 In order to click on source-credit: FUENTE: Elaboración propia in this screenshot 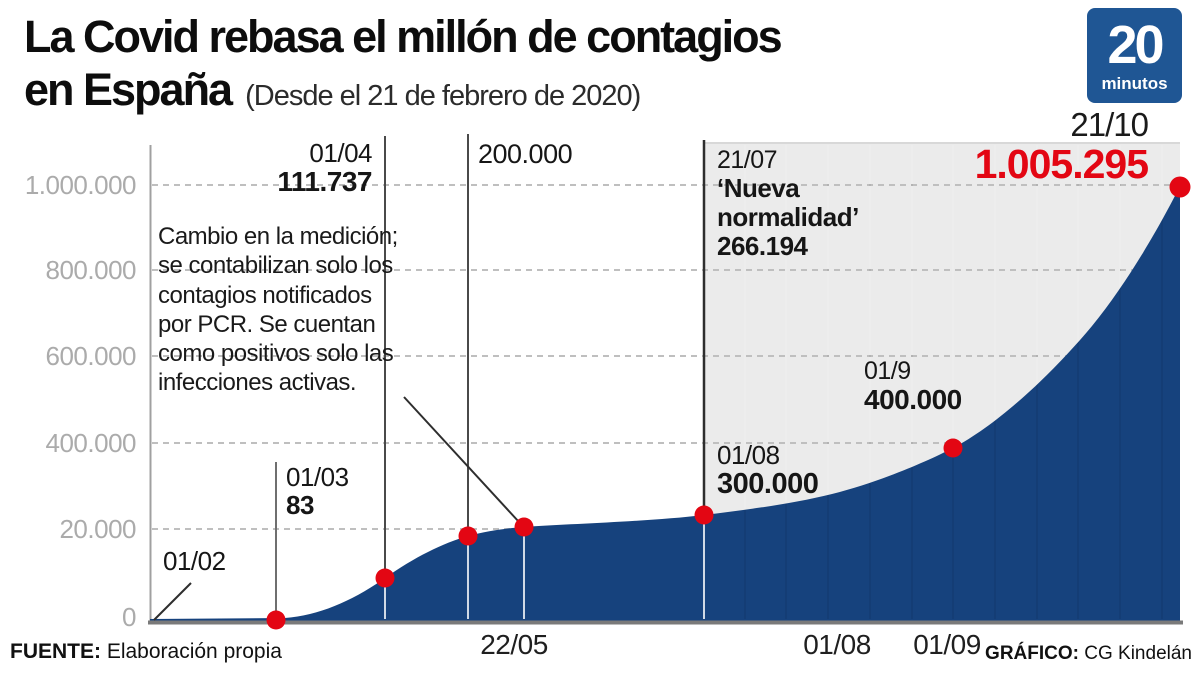, I will do `click(146, 652)`.